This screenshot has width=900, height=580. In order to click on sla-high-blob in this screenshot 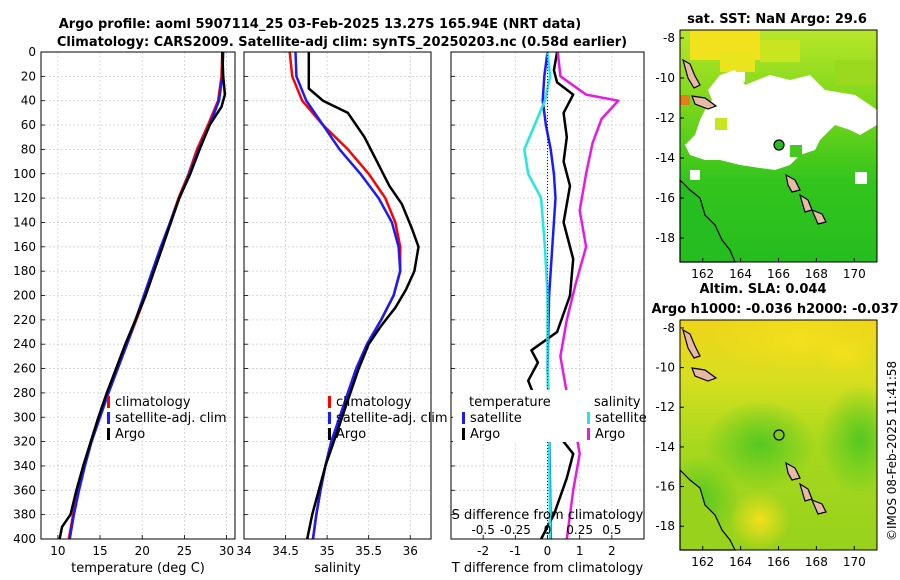, I will do `click(760, 520)`.